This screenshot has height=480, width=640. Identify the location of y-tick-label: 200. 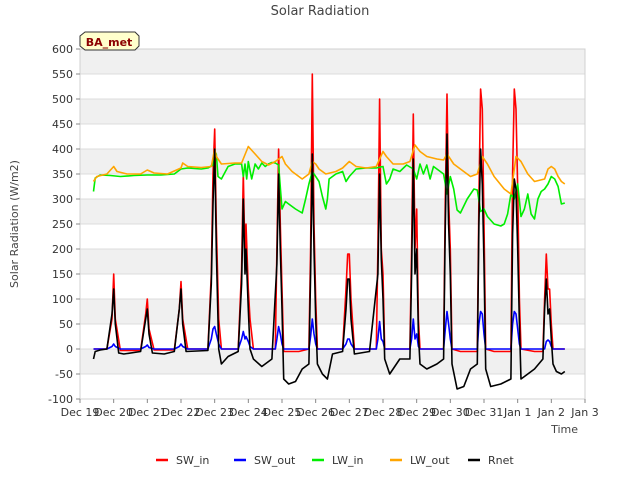
(62, 249).